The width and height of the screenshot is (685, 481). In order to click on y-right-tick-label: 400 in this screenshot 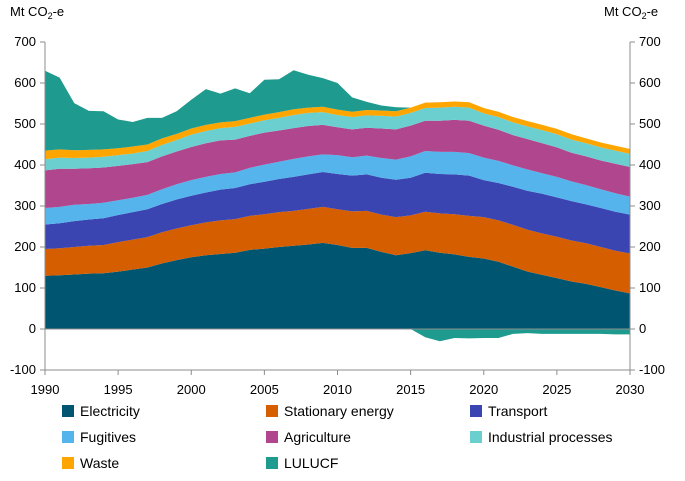, I will do `click(650, 164)`.